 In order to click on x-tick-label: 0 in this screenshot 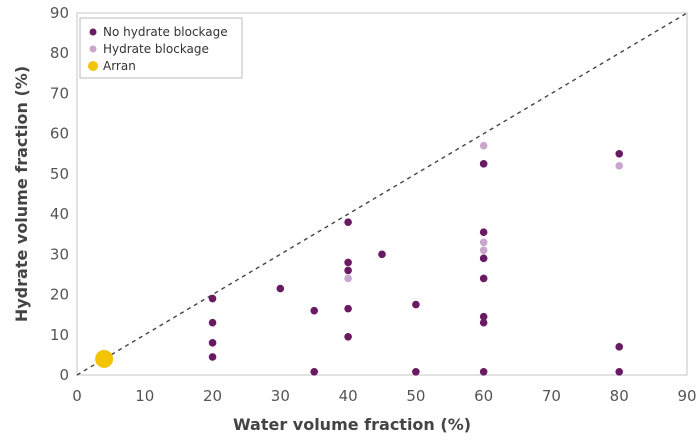, I will do `click(77, 396)`.